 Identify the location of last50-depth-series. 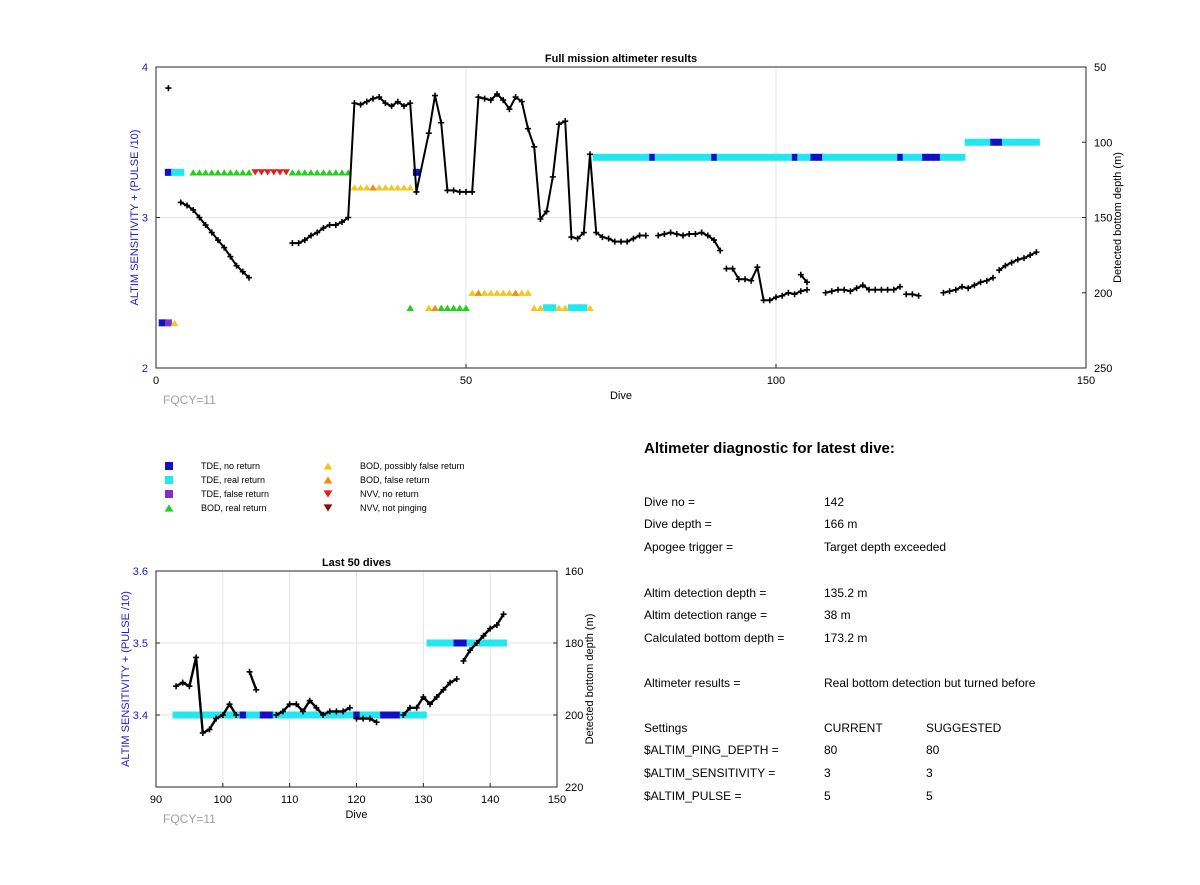
(340, 673).